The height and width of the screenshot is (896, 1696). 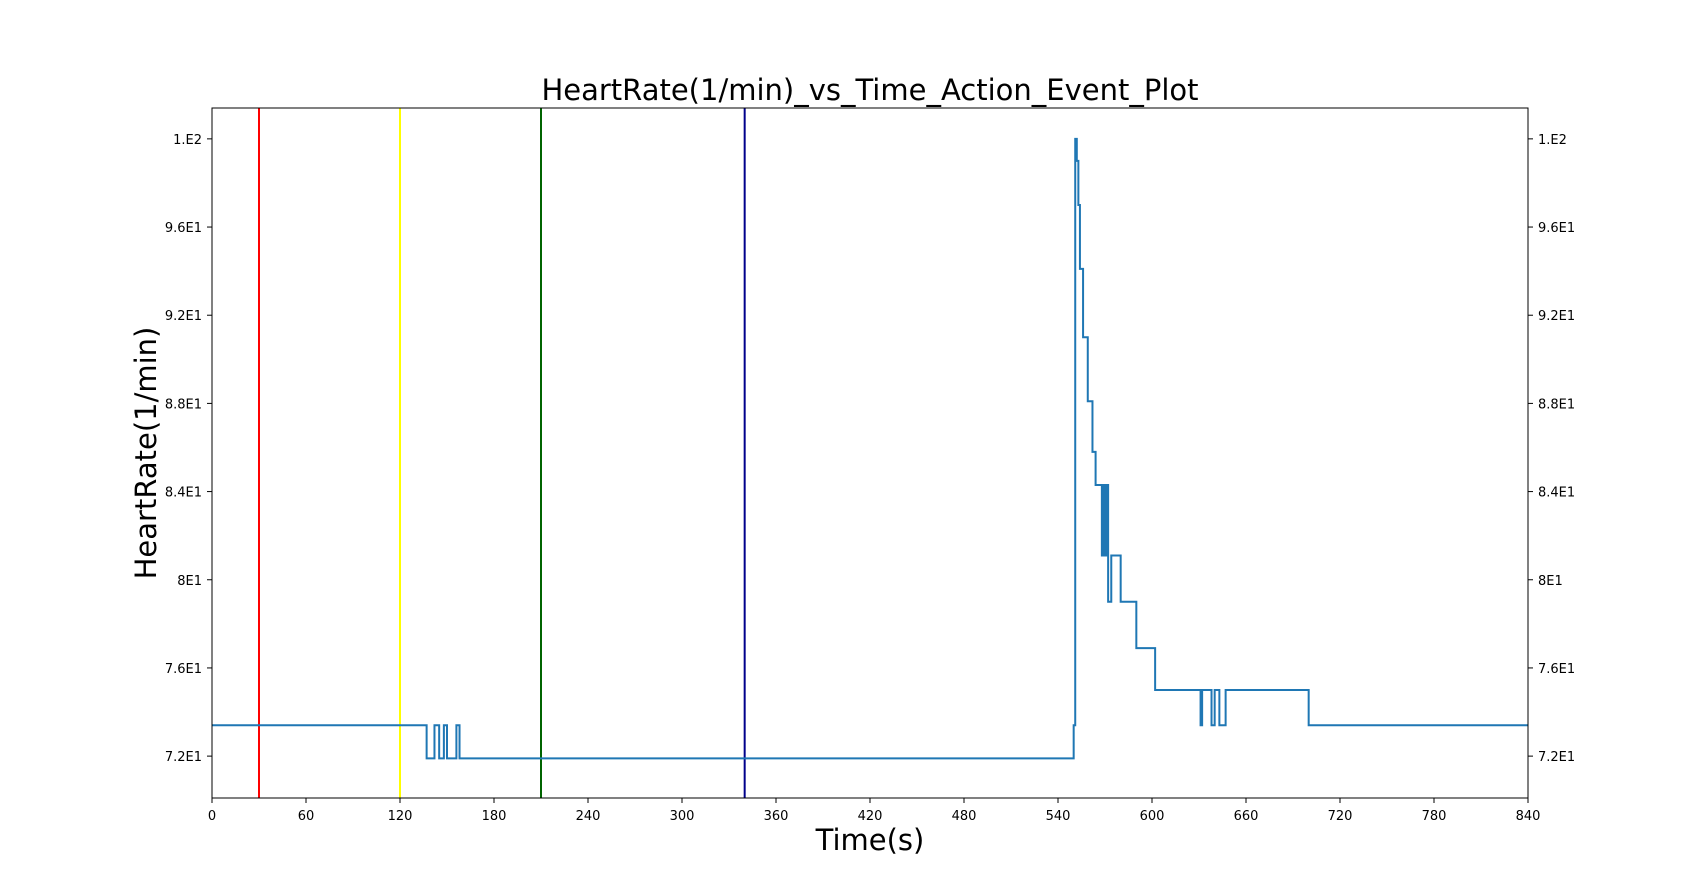 I want to click on y-tick-label-right-4: 8.8E1, so click(x=1556, y=404).